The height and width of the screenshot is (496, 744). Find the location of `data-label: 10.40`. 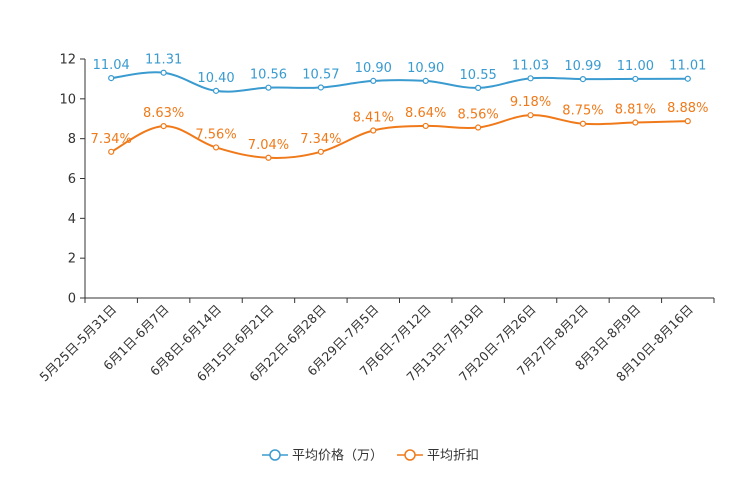

data-label: 10.40 is located at coordinates (215, 78).